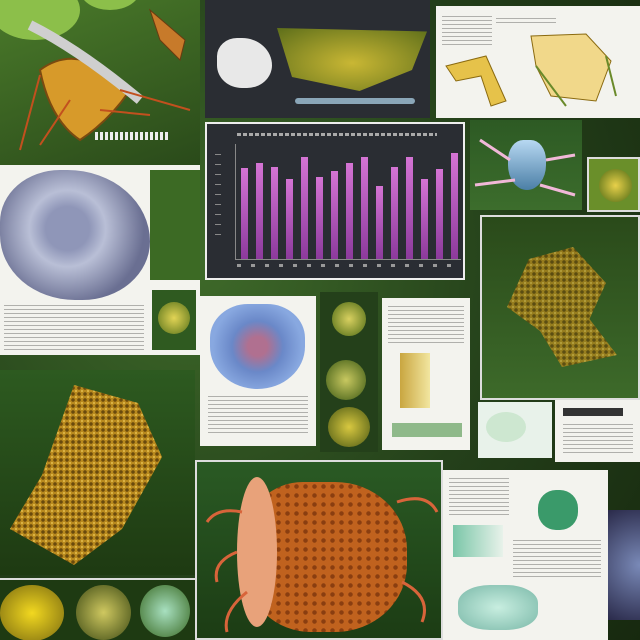 The height and width of the screenshot is (640, 640). I want to click on document-panel-bottom-right, so click(525, 555).